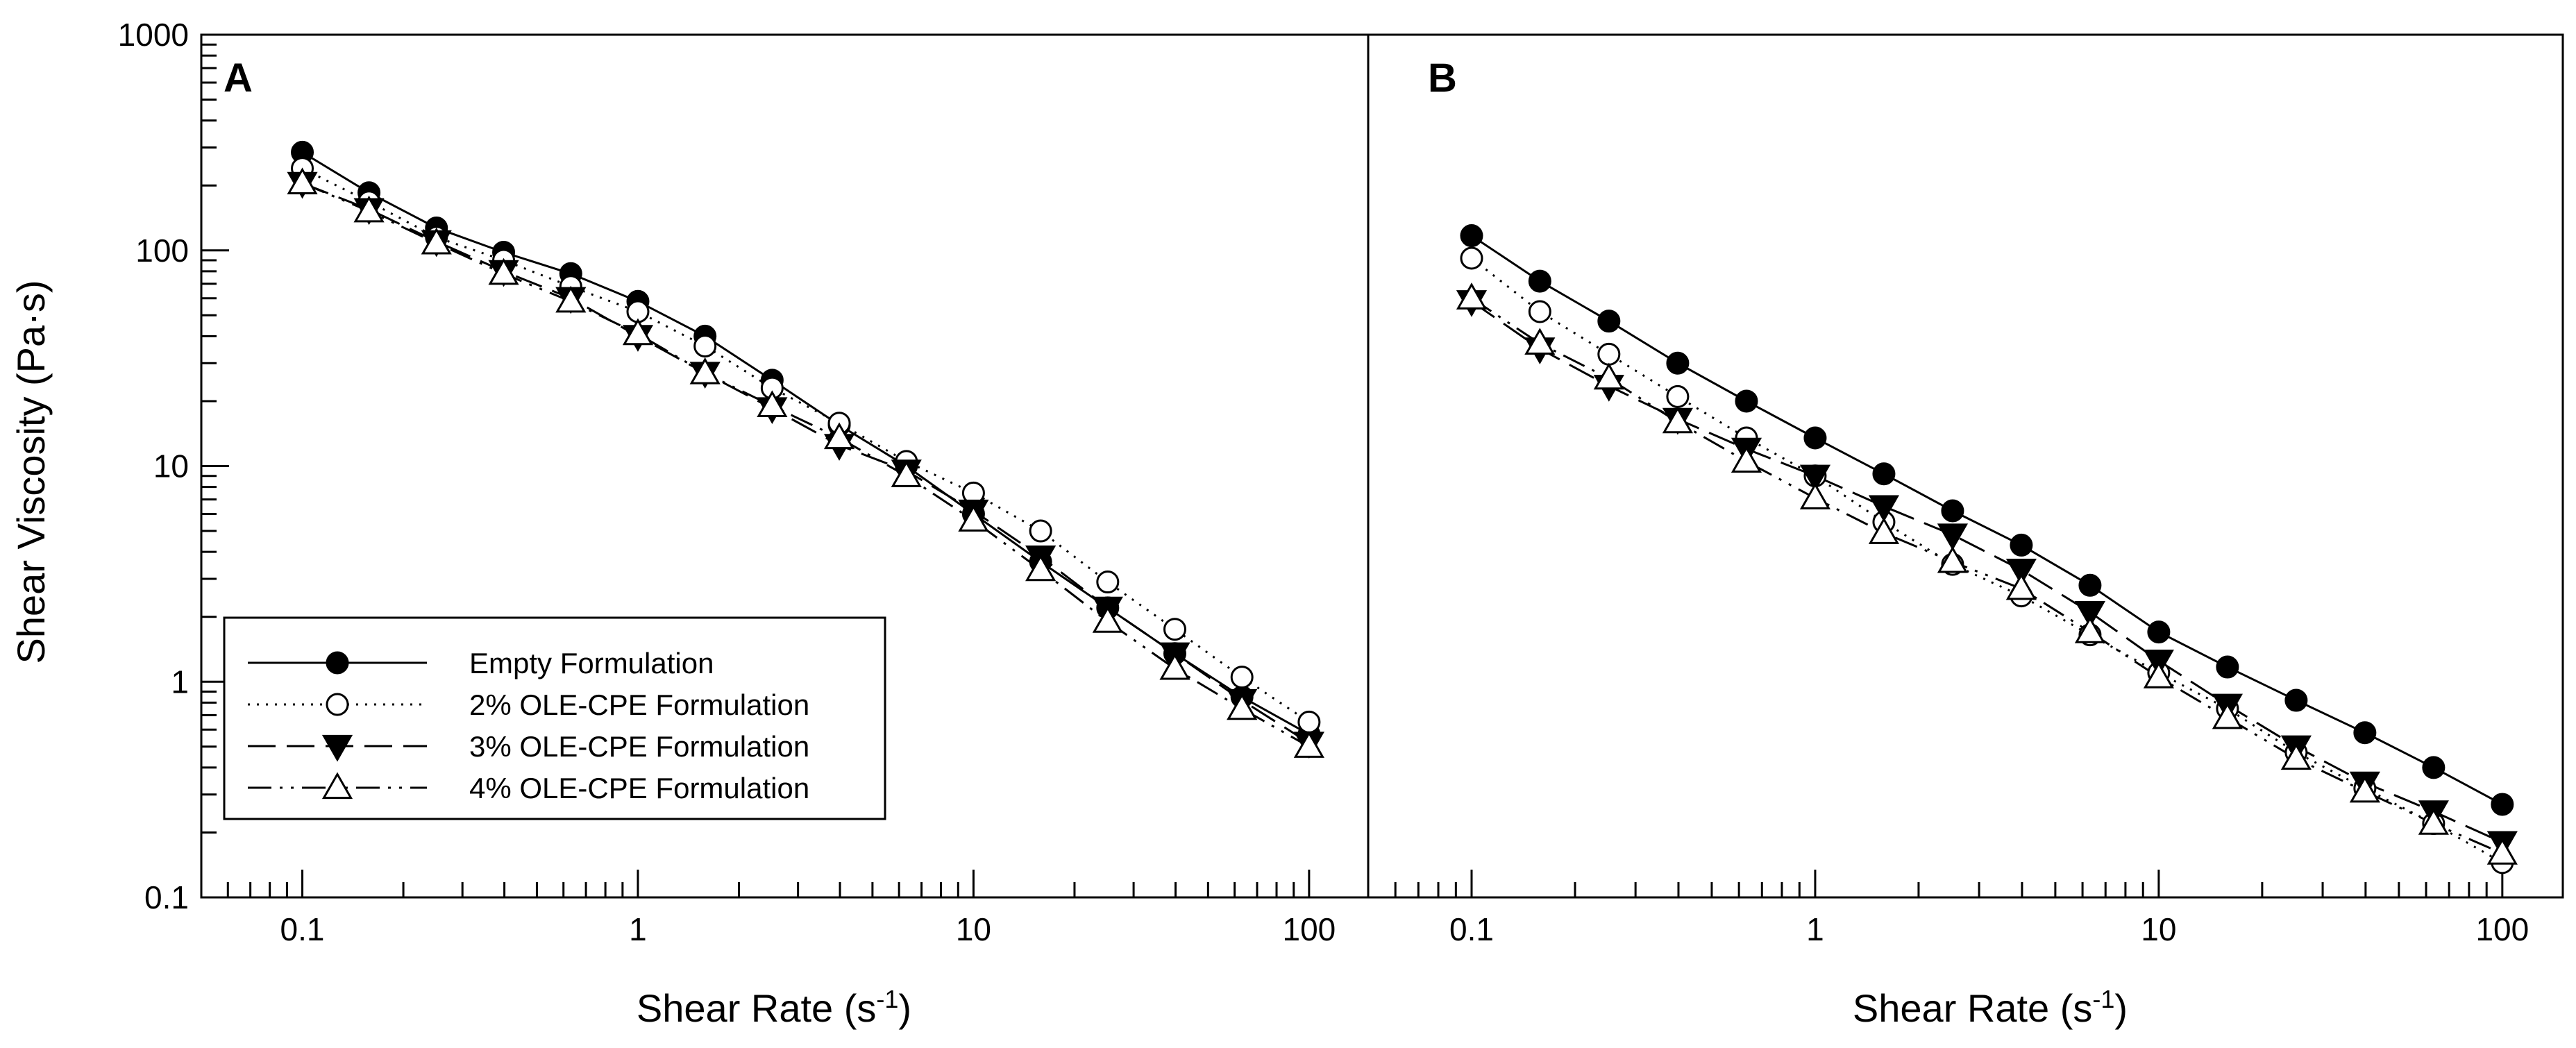 The width and height of the screenshot is (2576, 1048). What do you see at coordinates (2158, 929) in the screenshot?
I see `x-tick-label: 10` at bounding box center [2158, 929].